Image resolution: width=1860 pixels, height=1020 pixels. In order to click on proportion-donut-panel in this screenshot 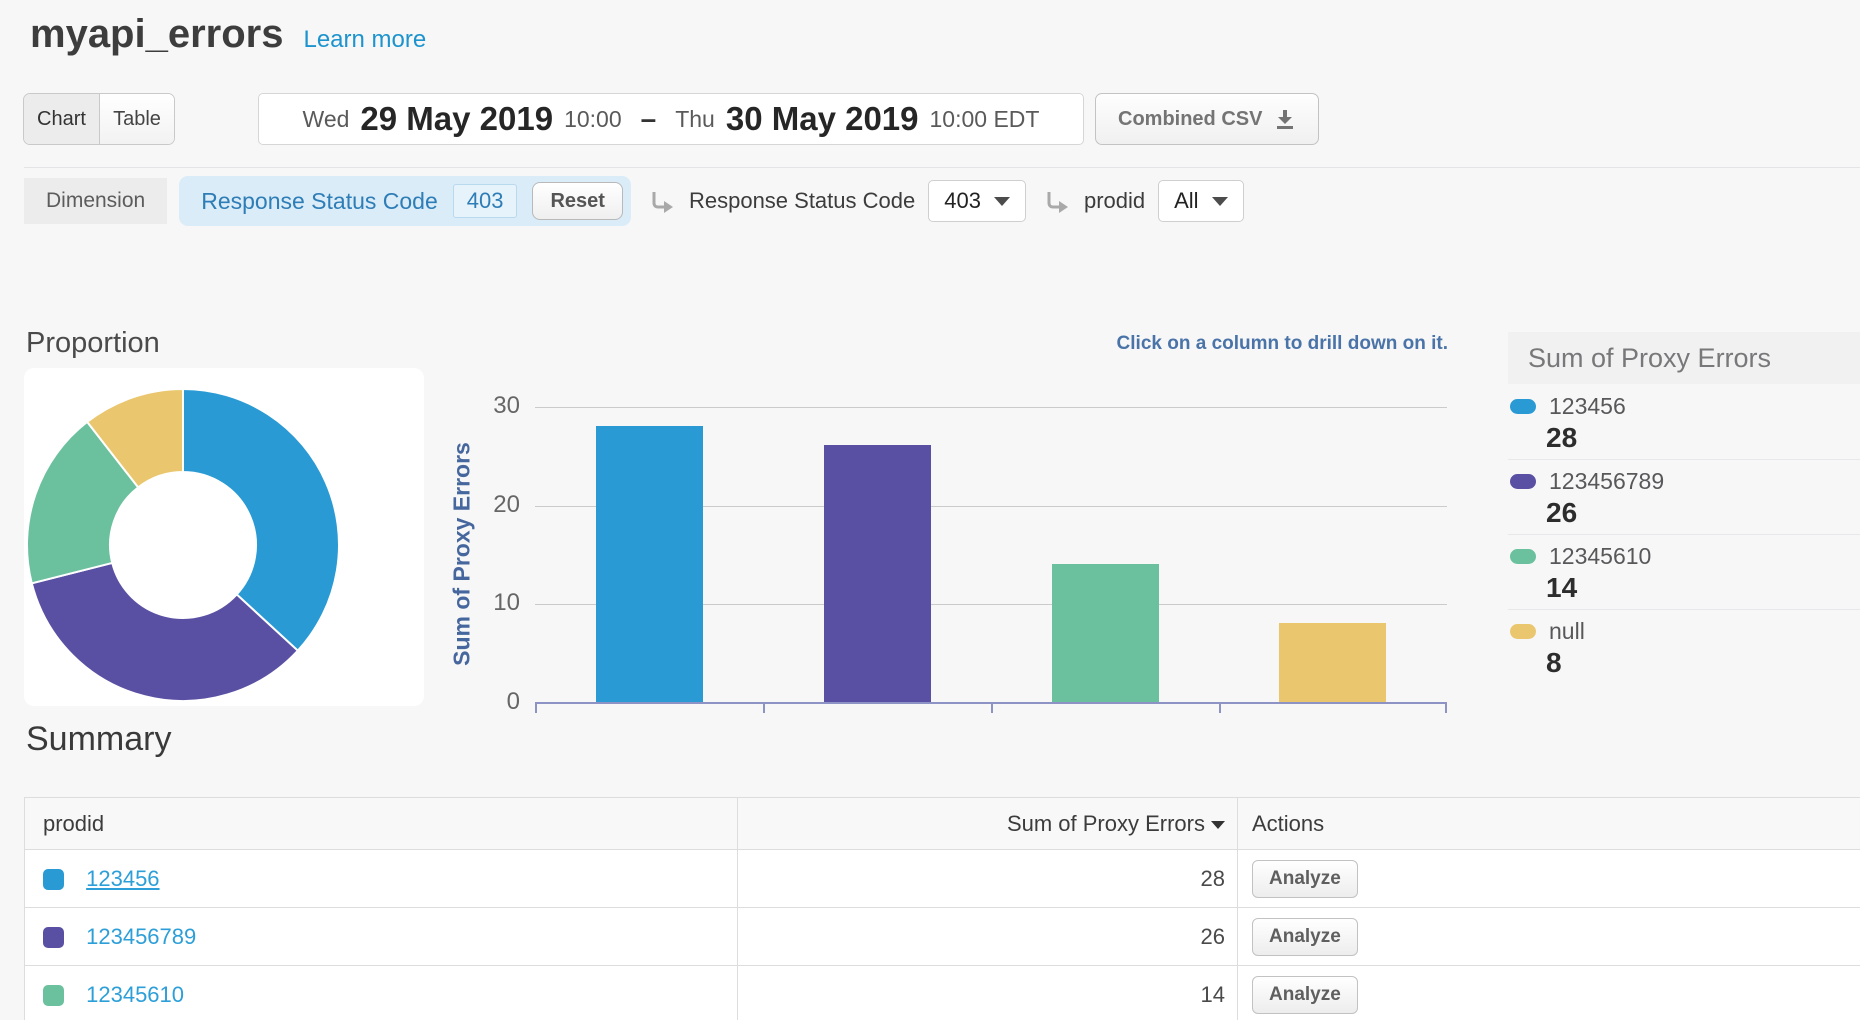, I will do `click(224, 537)`.